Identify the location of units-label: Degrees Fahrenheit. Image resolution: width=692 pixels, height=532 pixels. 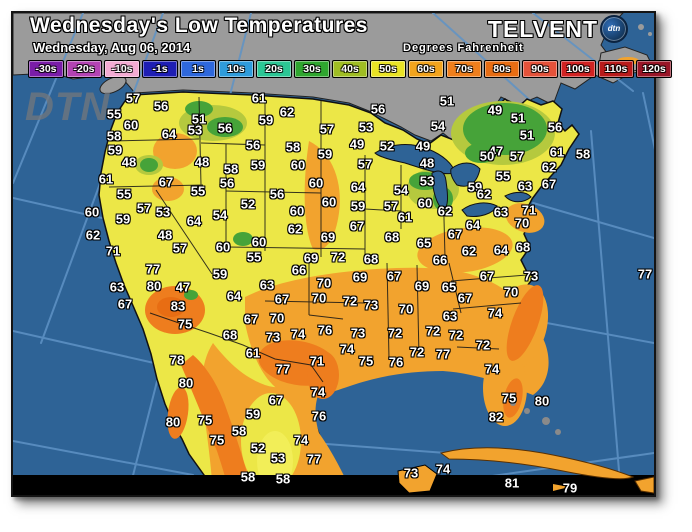
(463, 48).